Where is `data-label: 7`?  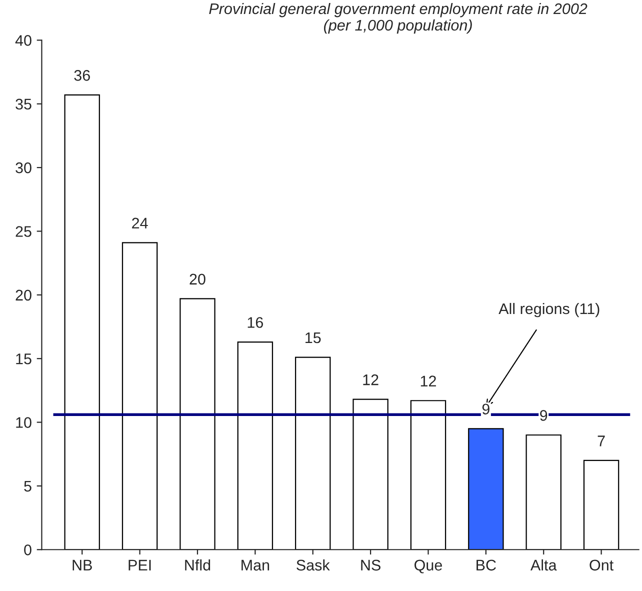
data-label: 7 is located at coordinates (601, 441).